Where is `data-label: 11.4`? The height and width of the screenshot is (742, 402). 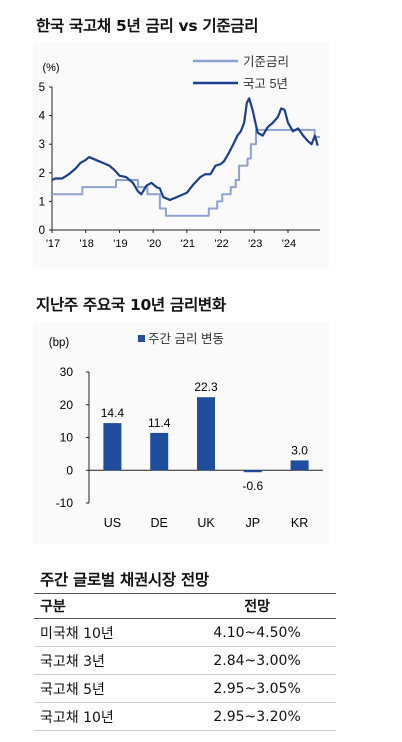
data-label: 11.4 is located at coordinates (159, 423).